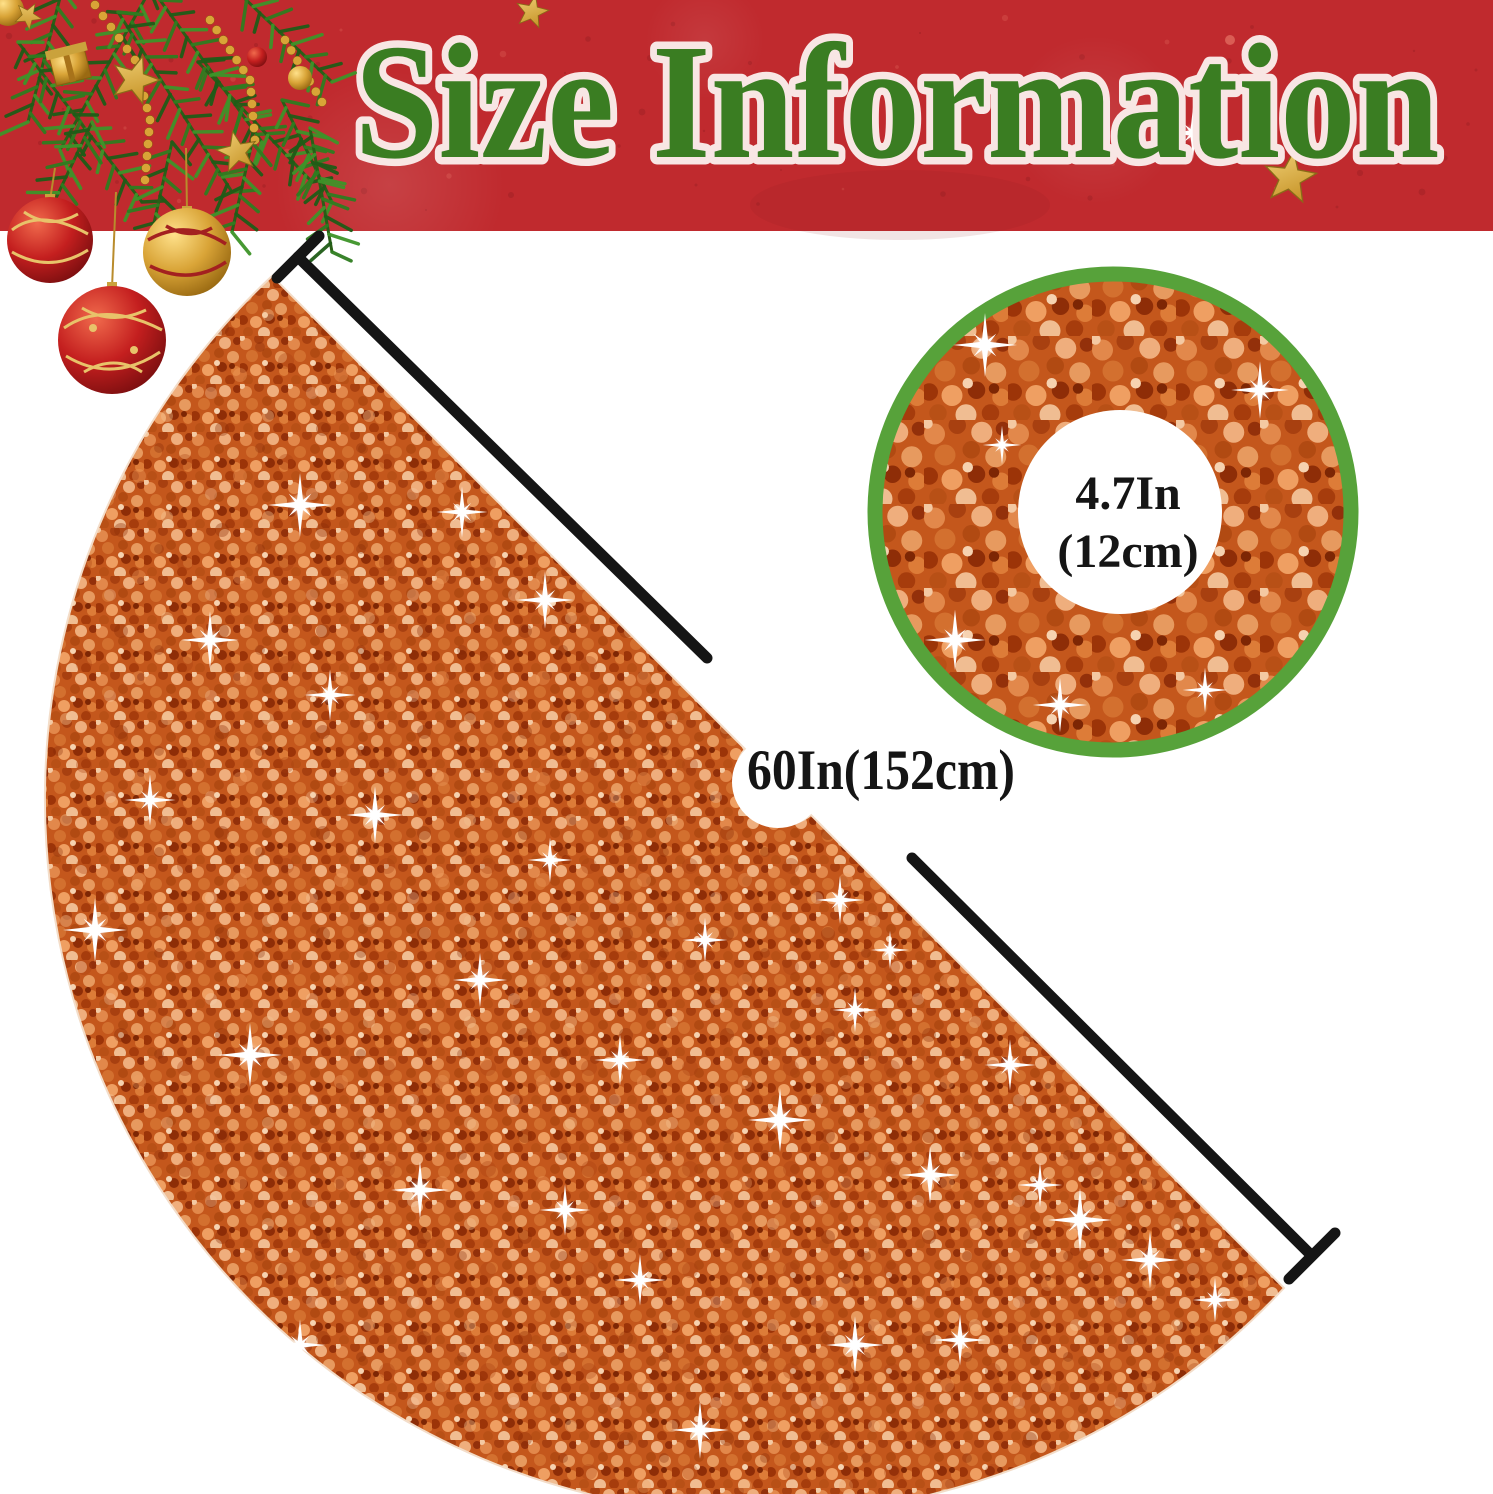 Image resolution: width=1493 pixels, height=1494 pixels. I want to click on diameter-line-lower, so click(1110, 1055).